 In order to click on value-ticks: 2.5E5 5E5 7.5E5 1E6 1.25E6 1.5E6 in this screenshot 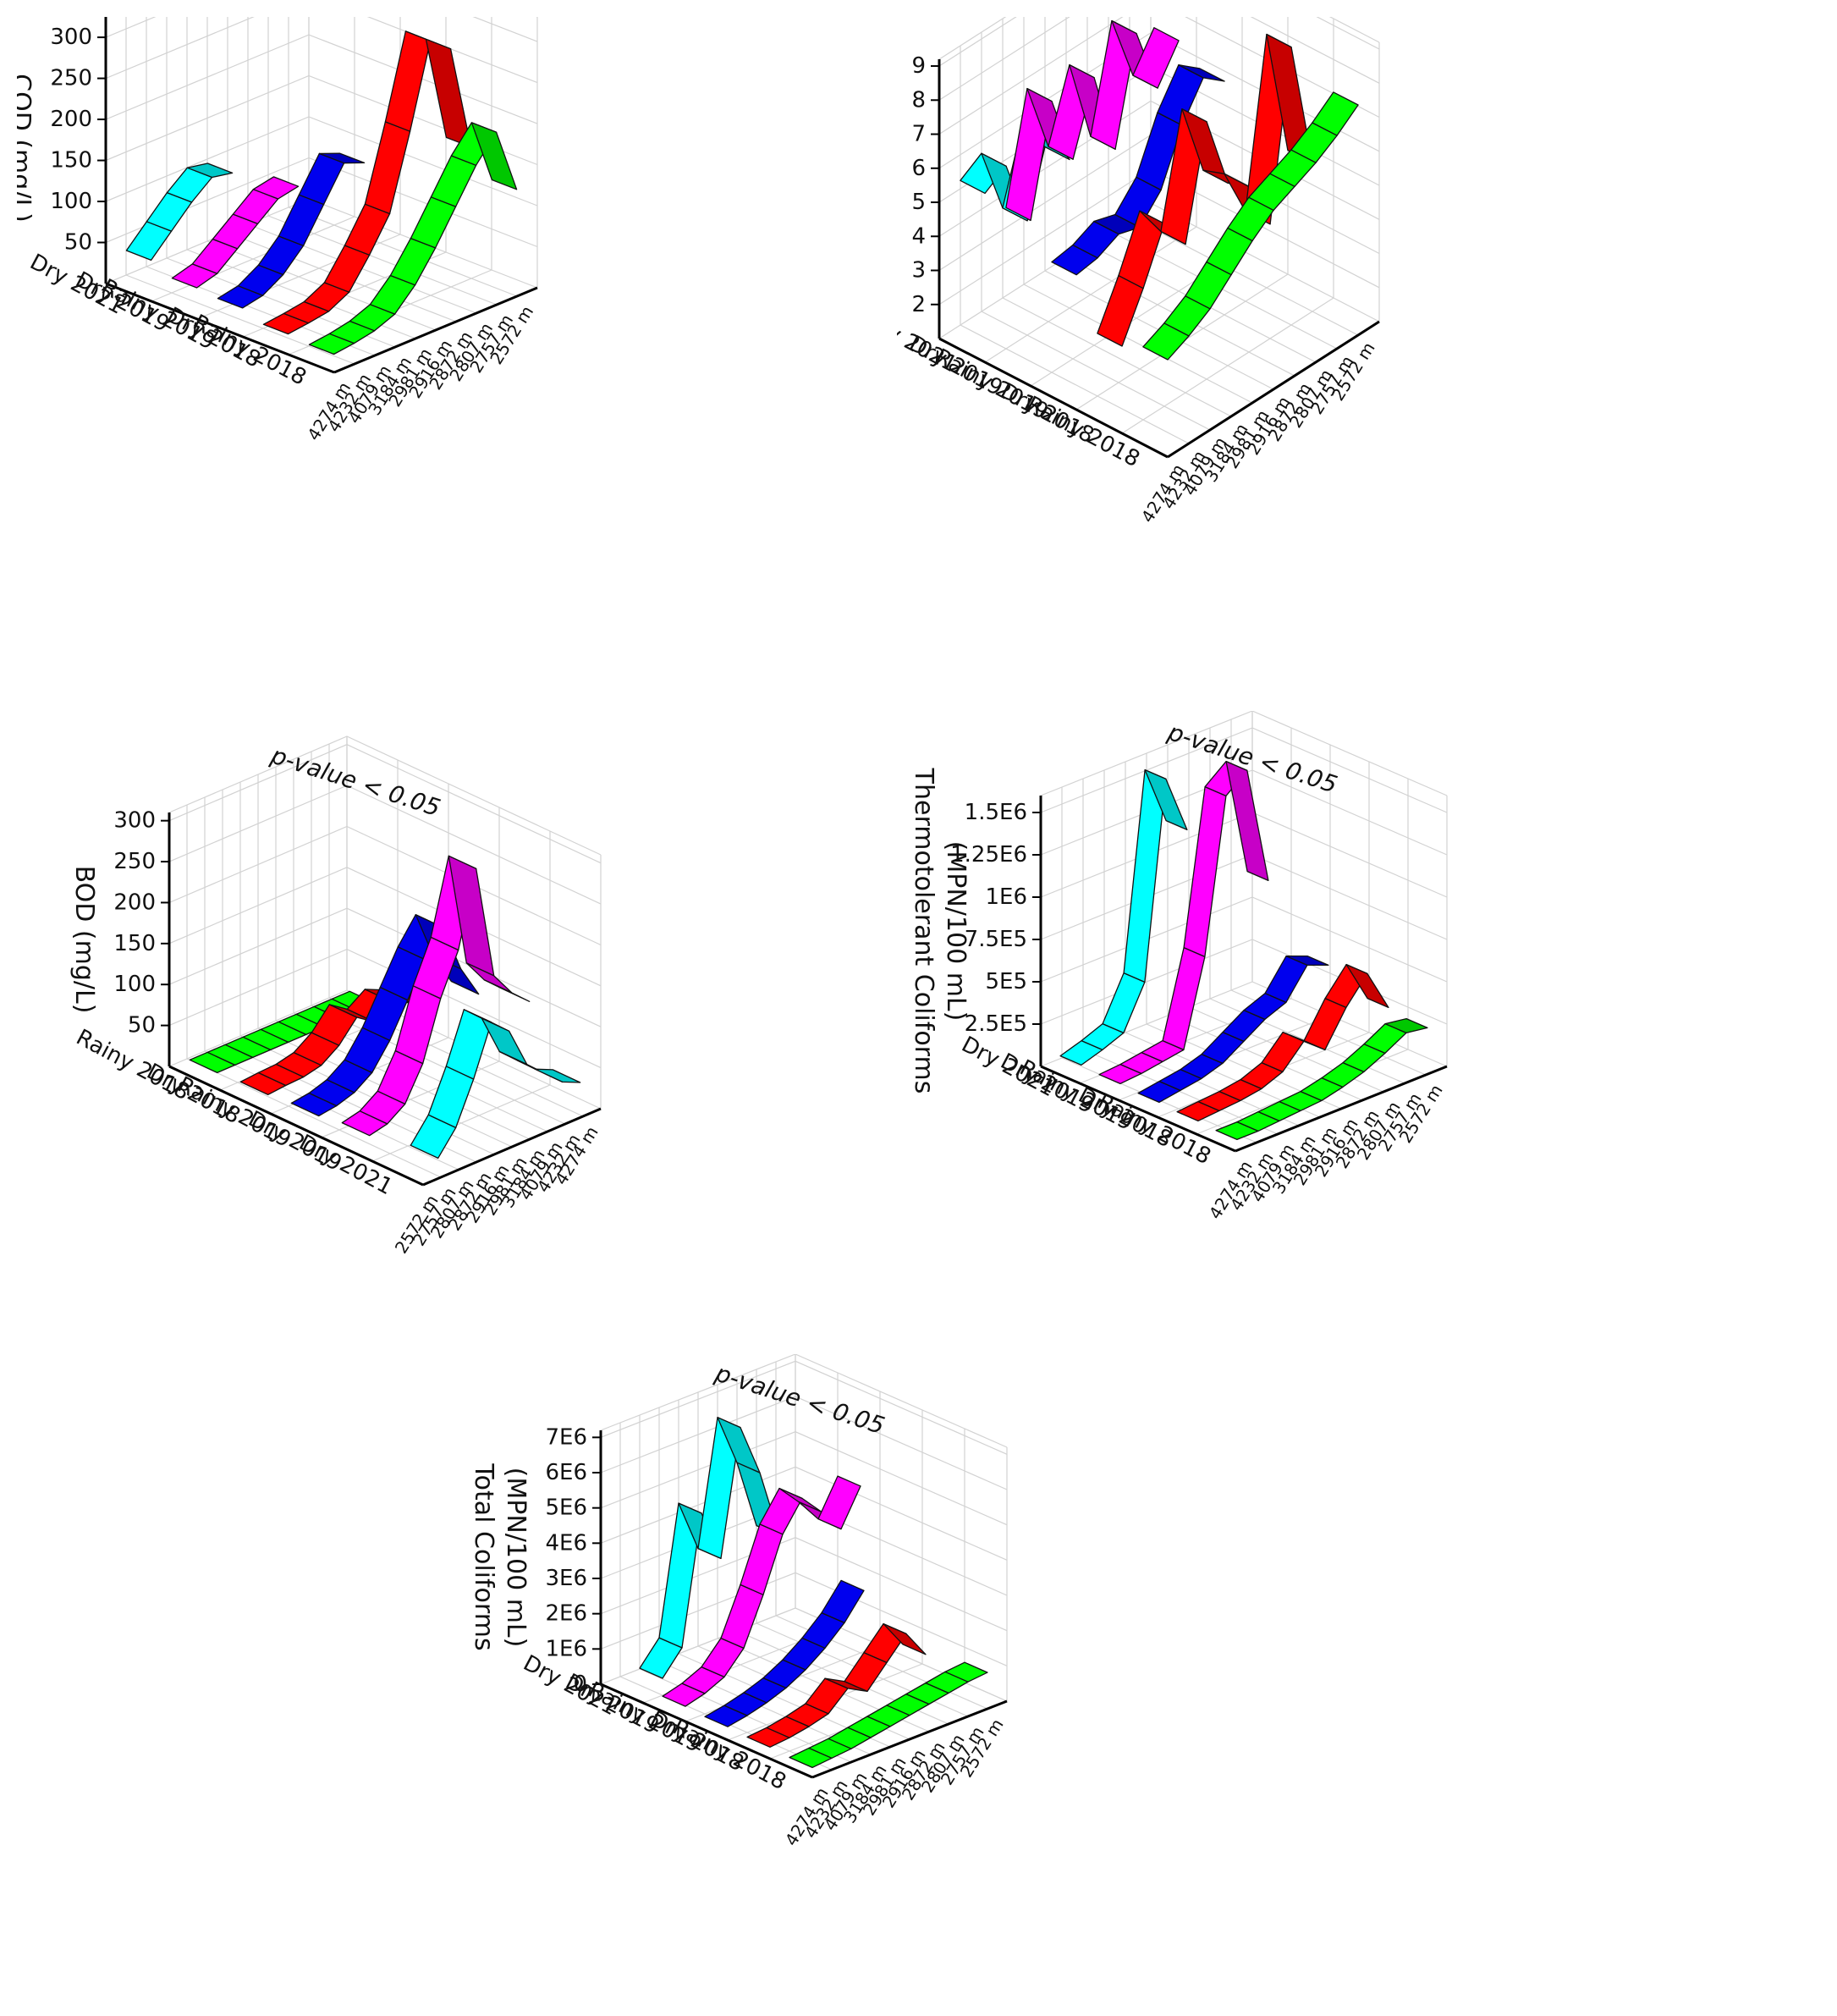, I will do `click(995, 918)`.